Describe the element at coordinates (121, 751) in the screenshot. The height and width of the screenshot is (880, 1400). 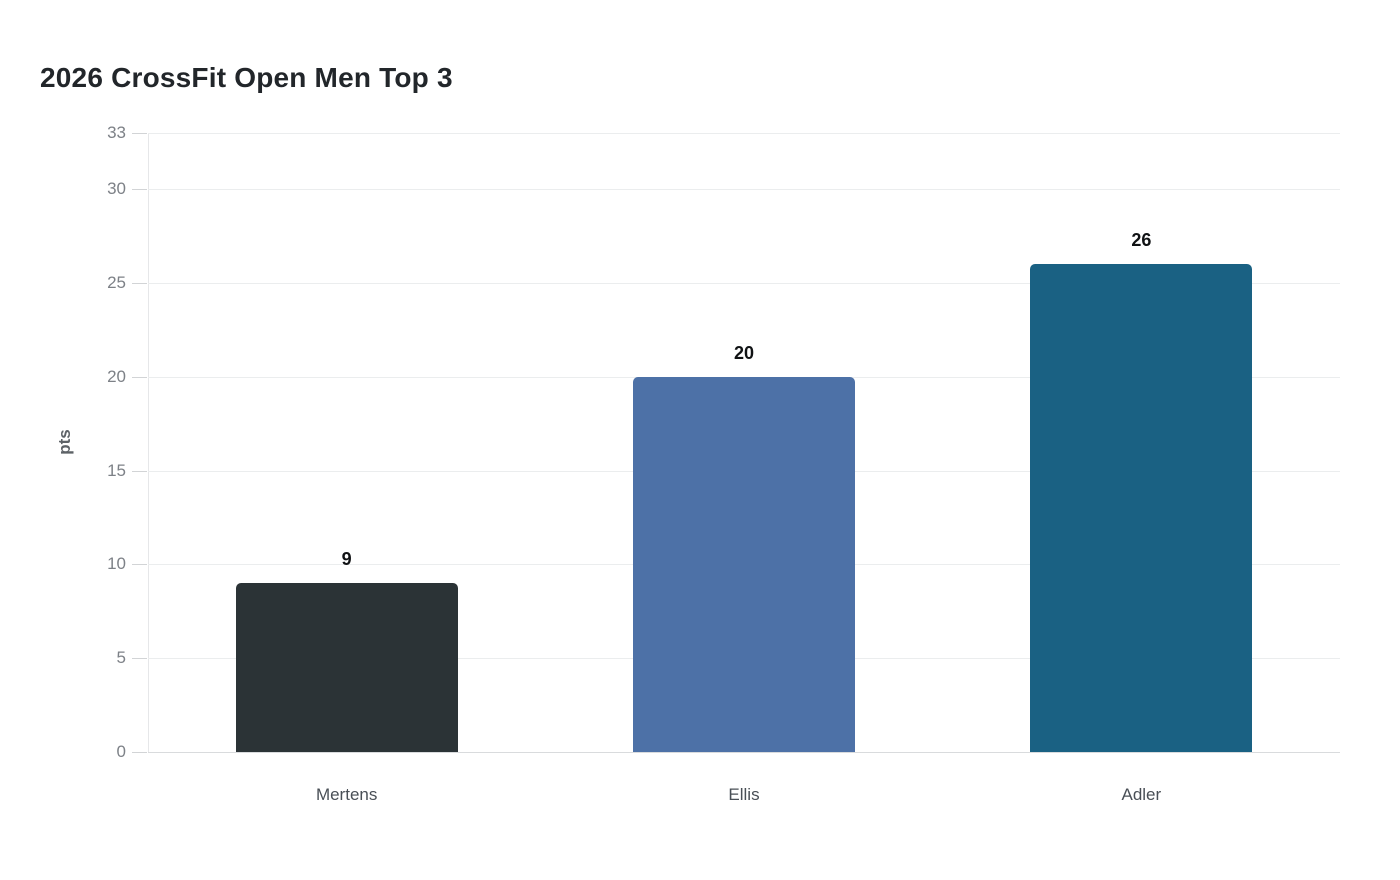
I see `y-tick-label: 0` at that location.